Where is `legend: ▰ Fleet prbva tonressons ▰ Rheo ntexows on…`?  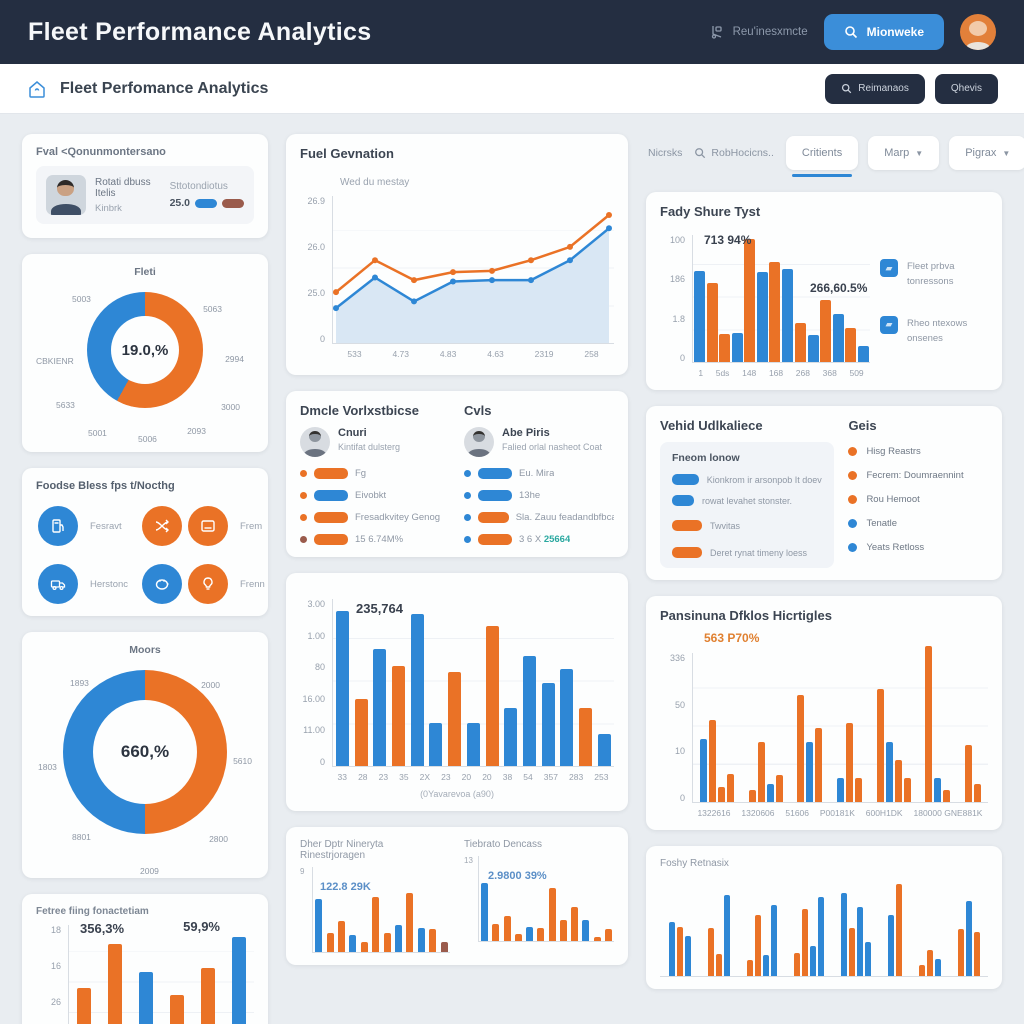 legend: ▰ Fleet prbva tonressons ▰ Rheo ntexows on… is located at coordinates (934, 302).